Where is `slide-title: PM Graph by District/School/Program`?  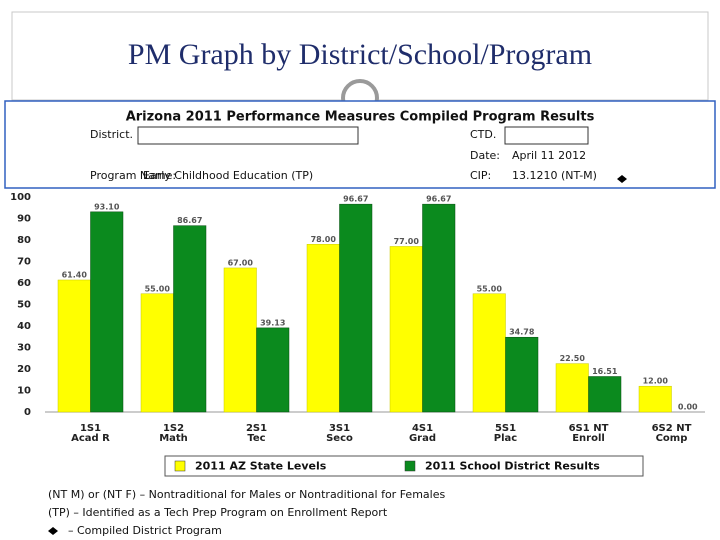
slide-title: PM Graph by District/School/Program is located at coordinates (360, 54).